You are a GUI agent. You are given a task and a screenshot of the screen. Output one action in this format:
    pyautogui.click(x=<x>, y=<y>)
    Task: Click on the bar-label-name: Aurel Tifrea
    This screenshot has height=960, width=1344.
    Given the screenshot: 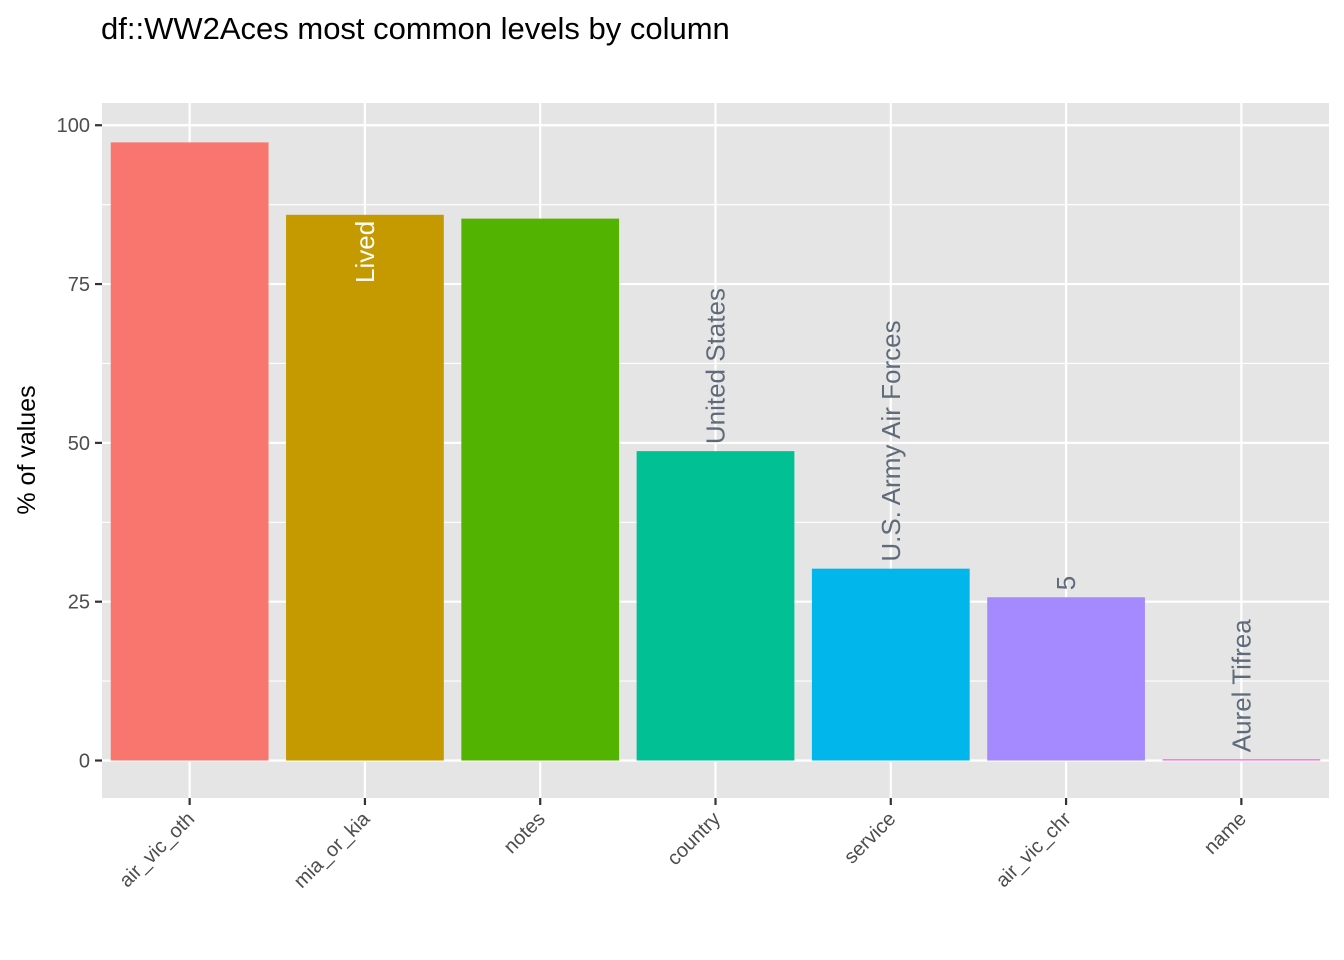 What is the action you would take?
    pyautogui.click(x=1241, y=685)
    